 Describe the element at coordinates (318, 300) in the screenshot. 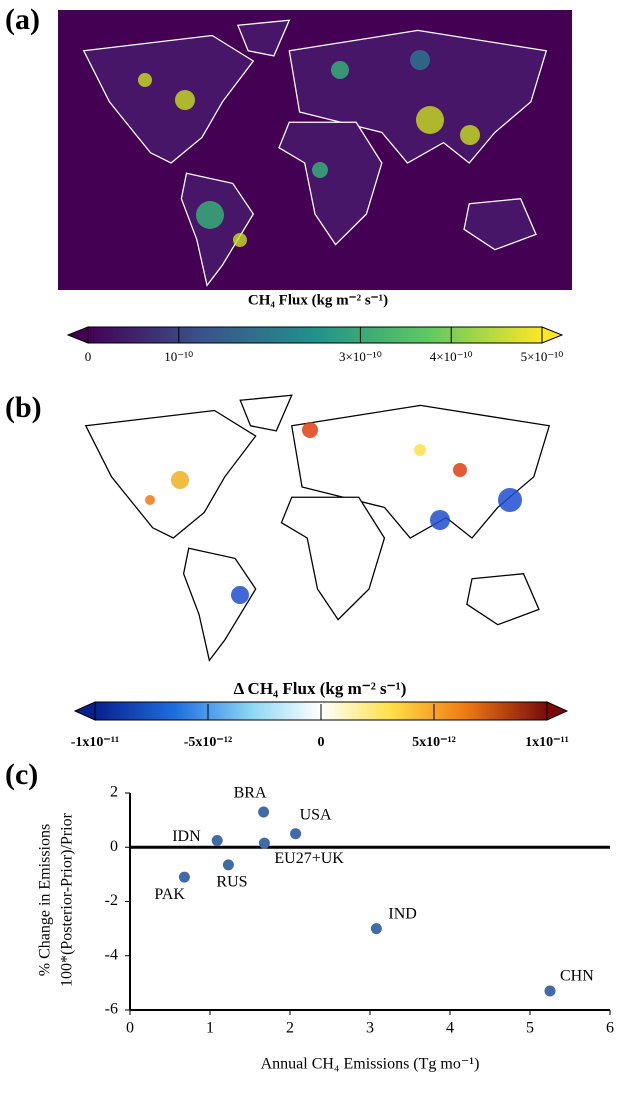

I see `colorbar-title: CH₄ Flux (kg m⁻² s⁻¹)` at that location.